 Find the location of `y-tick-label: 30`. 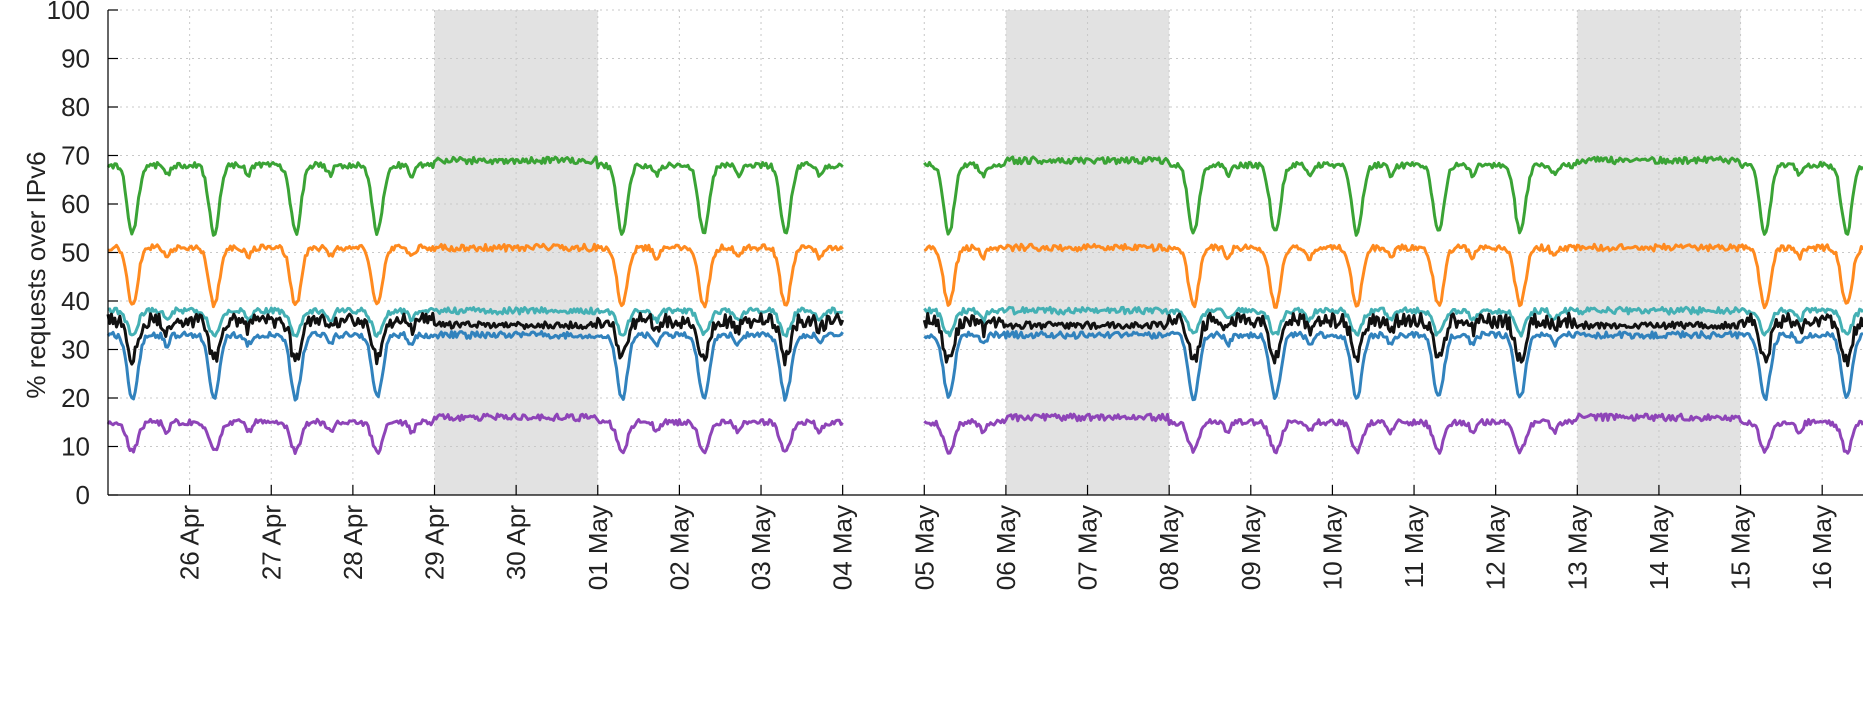

y-tick-label: 30 is located at coordinates (75, 350).